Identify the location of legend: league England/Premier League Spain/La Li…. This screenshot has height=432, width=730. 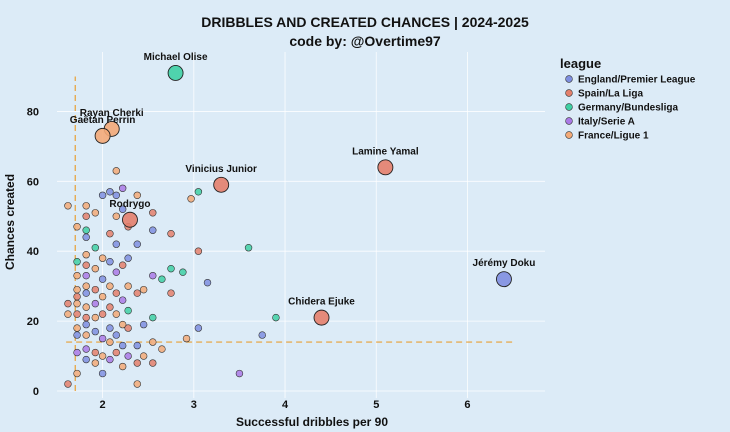
(628, 99).